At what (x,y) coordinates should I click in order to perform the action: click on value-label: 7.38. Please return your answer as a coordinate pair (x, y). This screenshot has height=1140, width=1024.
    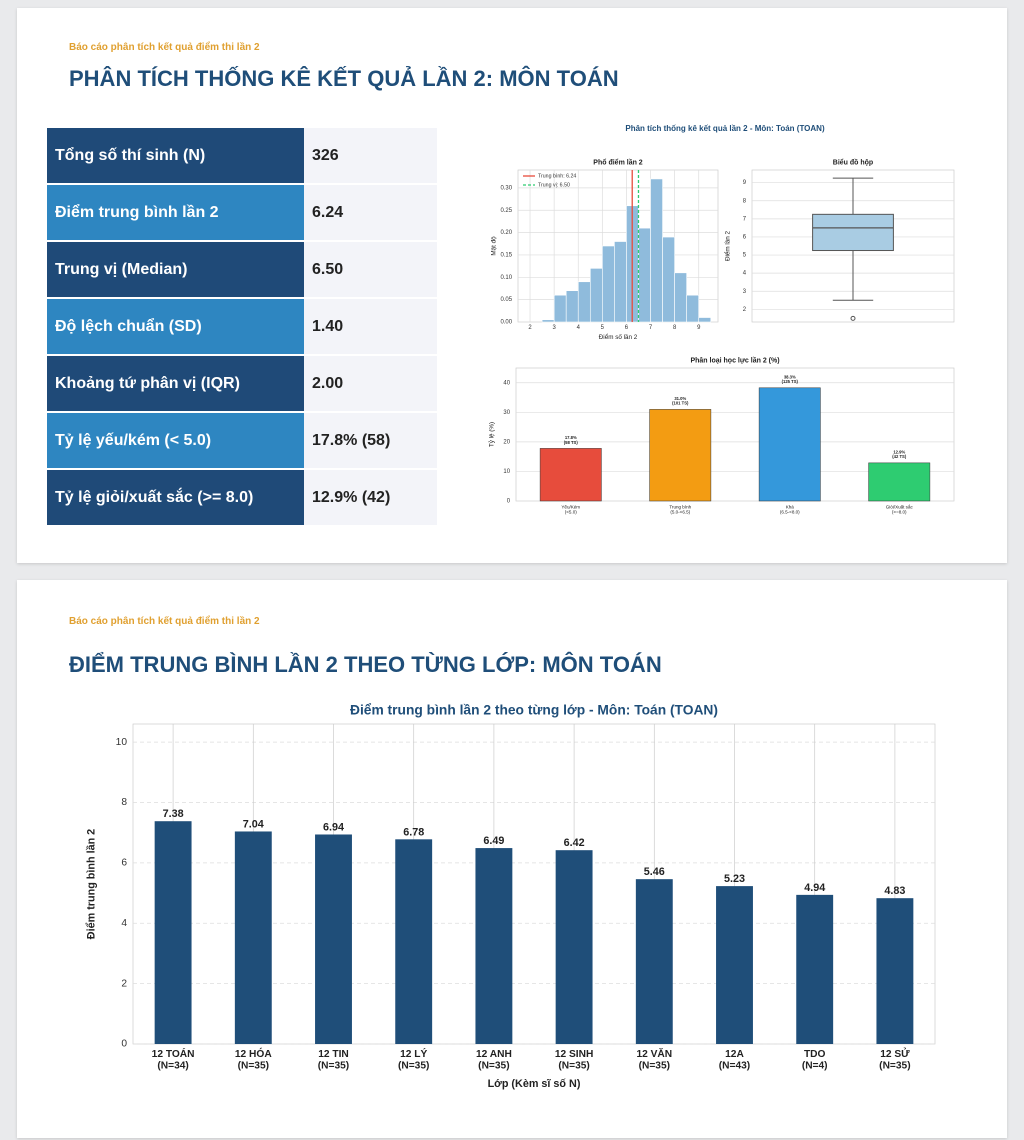
    Looking at the image, I should click on (173, 814).